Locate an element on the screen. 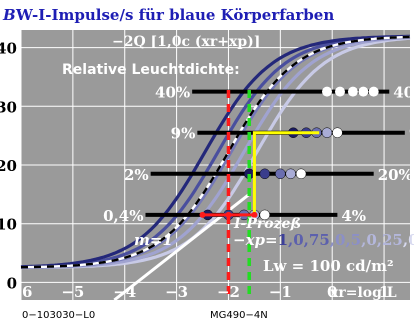 Image resolution: width=414 pixels, height=325 pixels. xp-label: −xp=1,0,75,0,5,0,25,0 is located at coordinates (323, 240).